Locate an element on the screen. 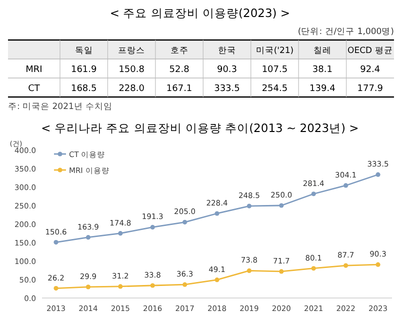 This screenshot has height=320, width=400. data-label: 168.5 is located at coordinates (83, 89).